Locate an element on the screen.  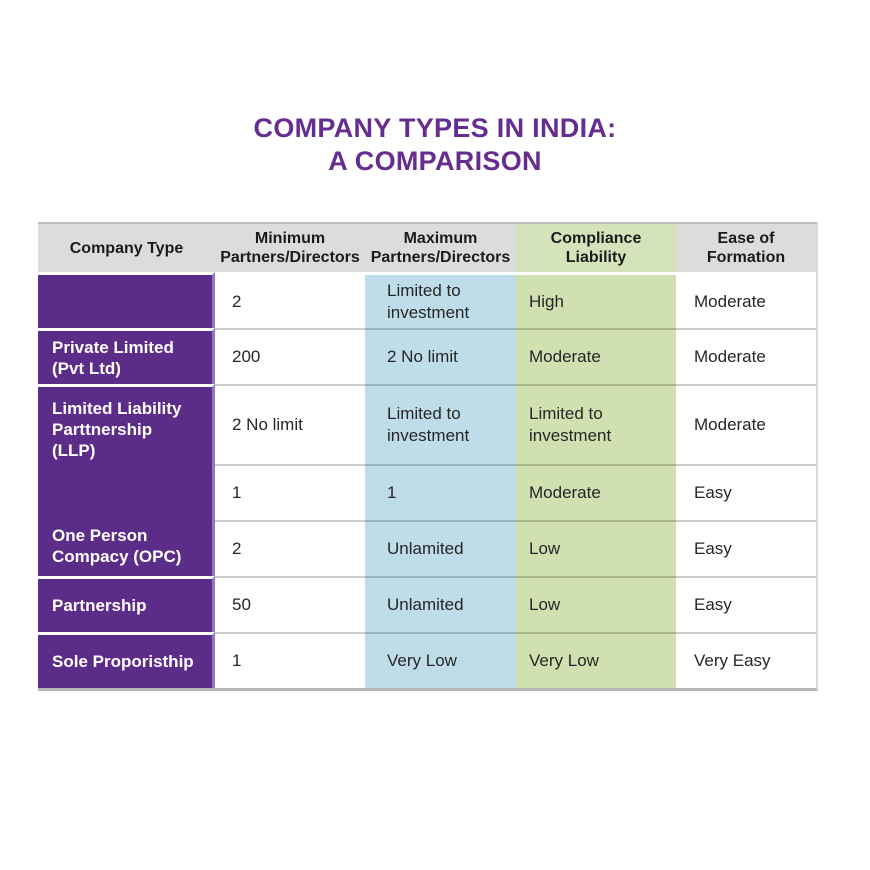
cell-ease-row5: Easy is located at coordinates (746, 548).